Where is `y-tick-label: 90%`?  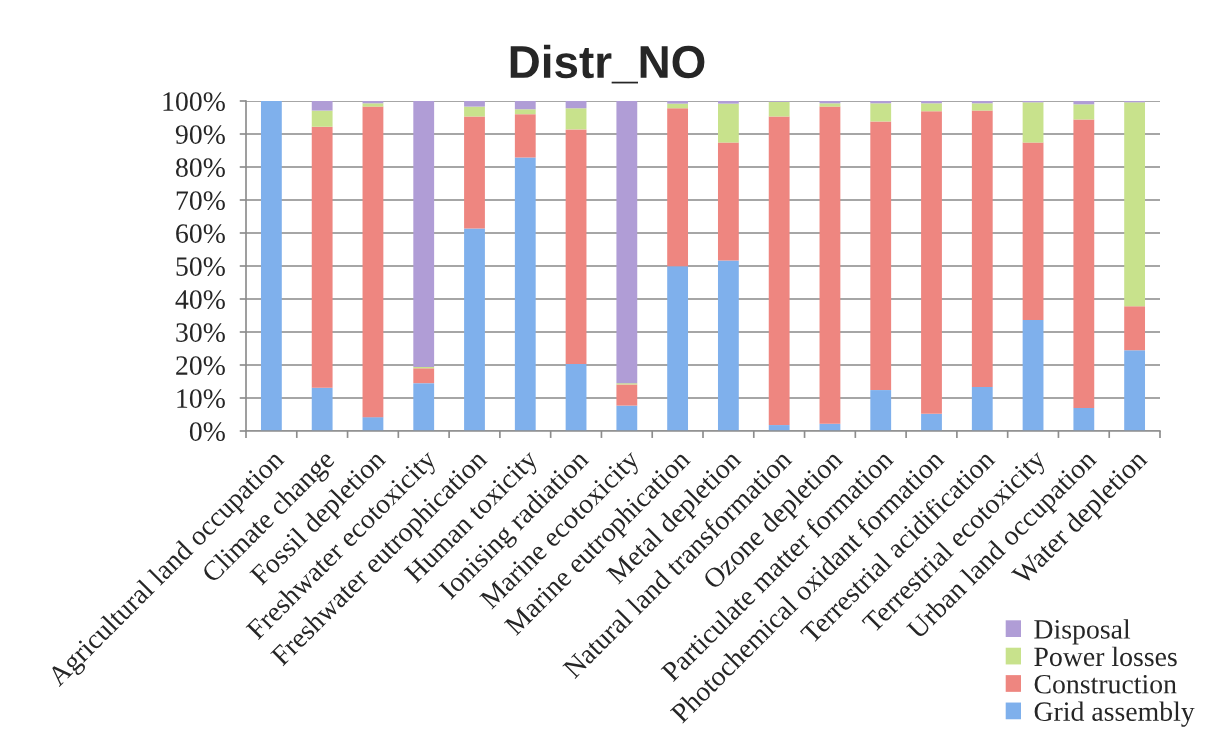 y-tick-label: 90% is located at coordinates (200, 134).